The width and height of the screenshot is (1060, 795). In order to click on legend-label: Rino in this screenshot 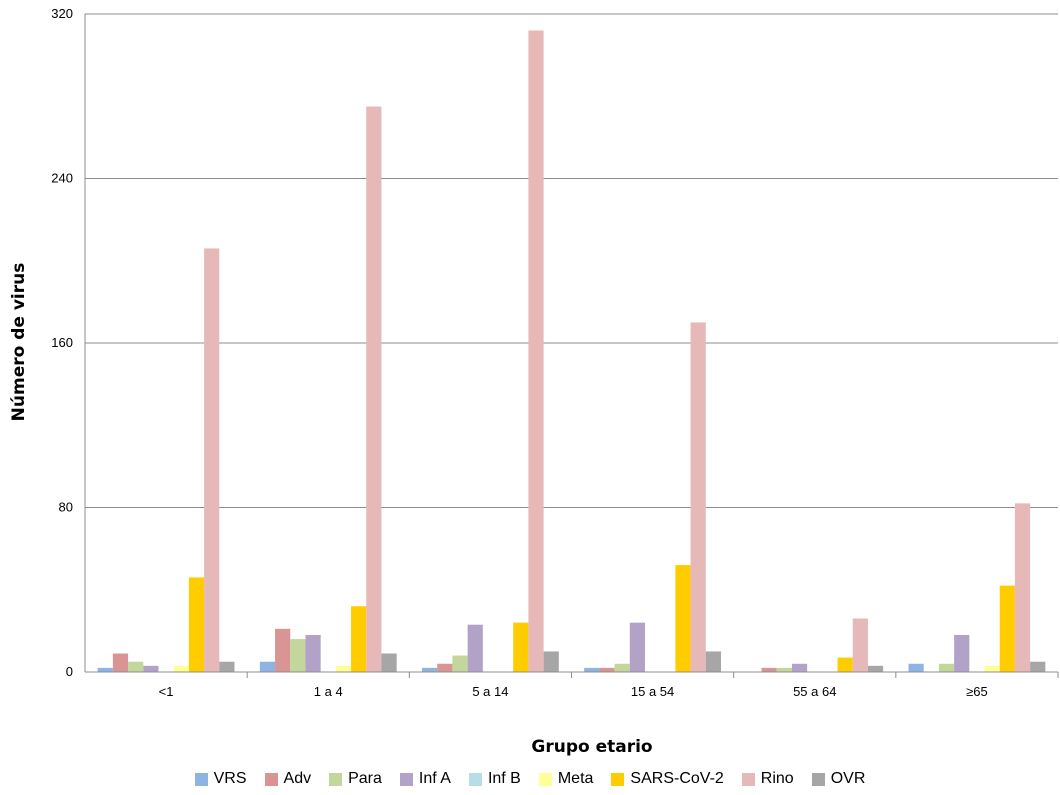, I will do `click(777, 778)`.